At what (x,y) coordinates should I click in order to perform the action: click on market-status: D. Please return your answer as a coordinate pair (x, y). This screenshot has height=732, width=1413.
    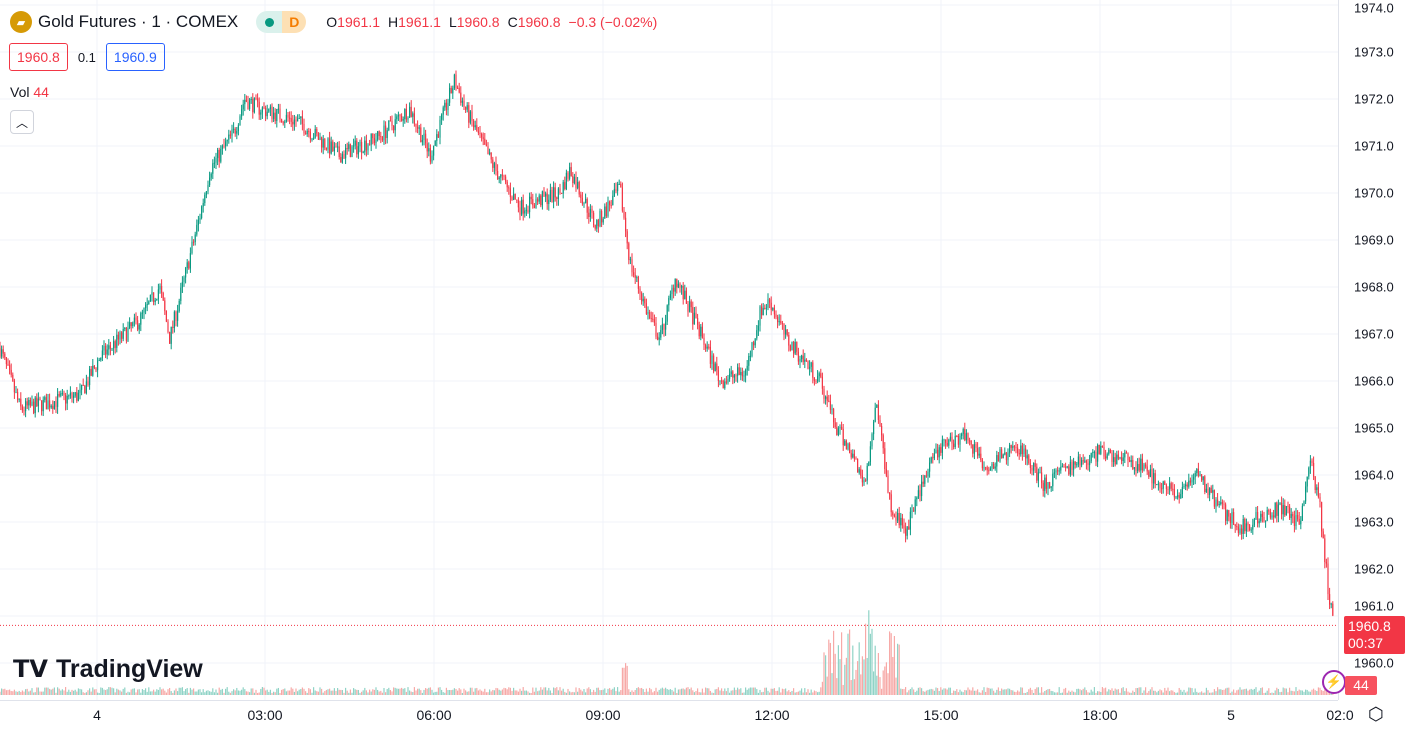
    Looking at the image, I should click on (281, 22).